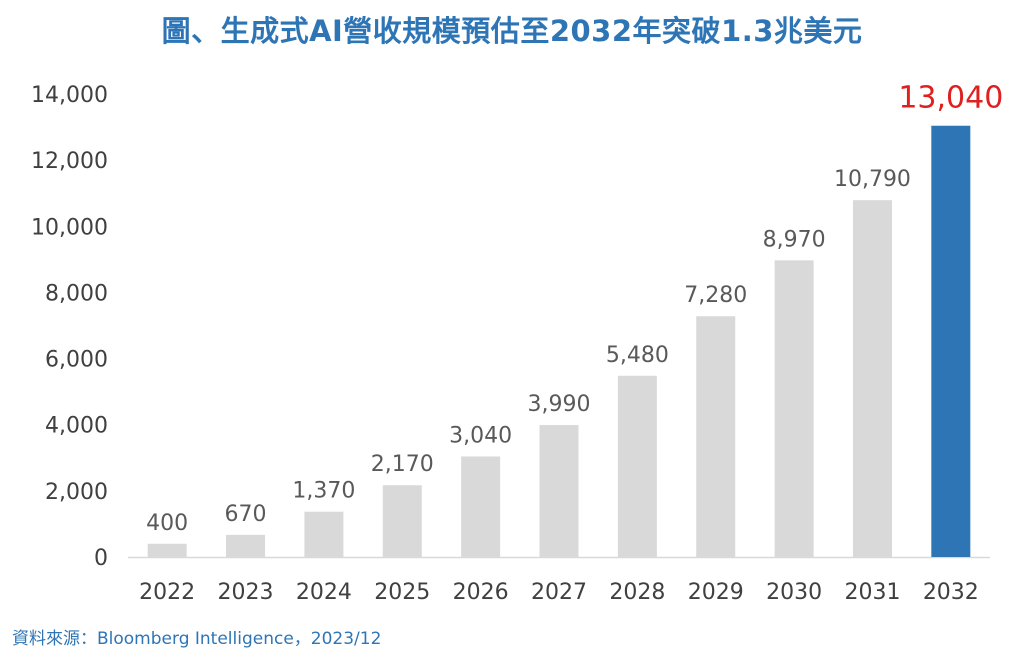  What do you see at coordinates (402, 521) in the screenshot?
I see `bar-2025` at bounding box center [402, 521].